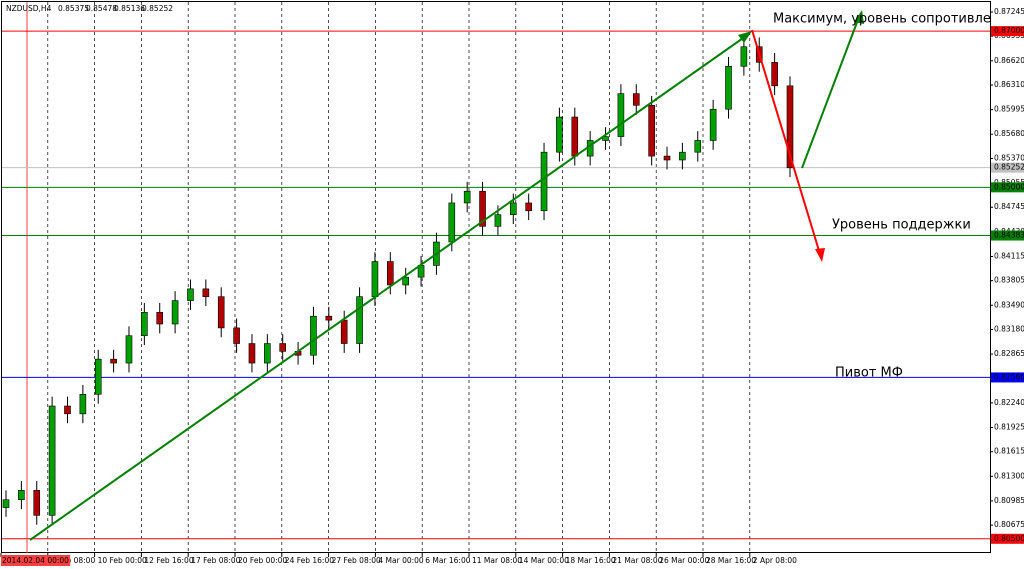 The height and width of the screenshot is (569, 1024). Describe the element at coordinates (1009, 475) in the screenshot. I see `y-tick-label: 0.81300` at that location.